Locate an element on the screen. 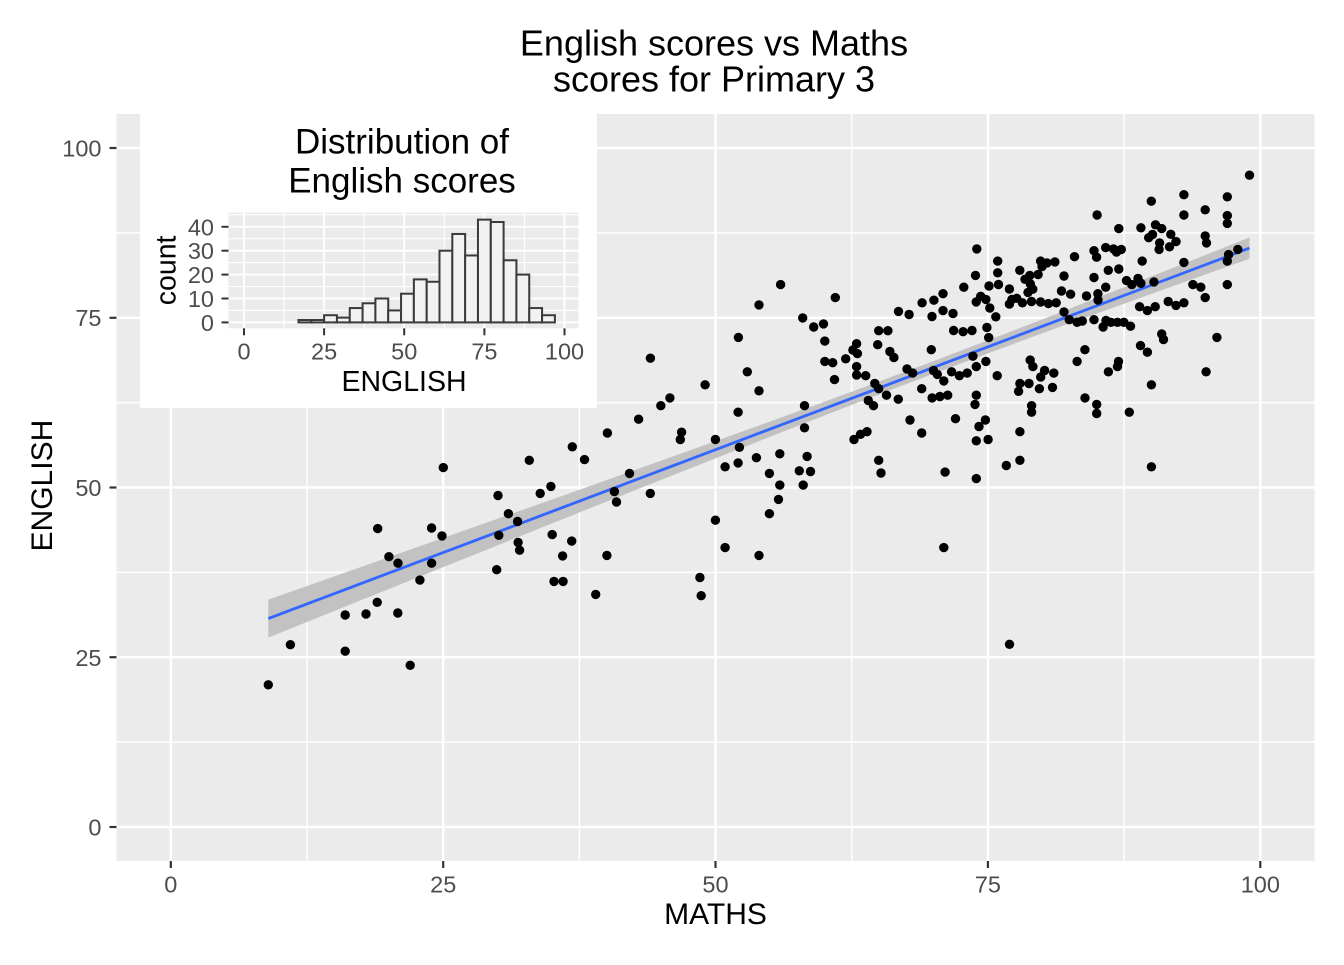 The image size is (1344, 965). svg-text: 40 is located at coordinates (201, 227).